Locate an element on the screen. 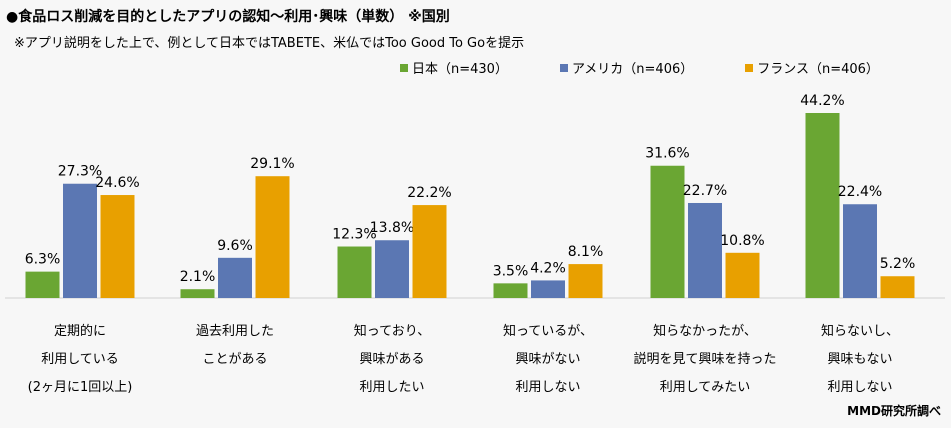 This screenshot has width=951, height=428. data-label: 2.1% is located at coordinates (198, 277).